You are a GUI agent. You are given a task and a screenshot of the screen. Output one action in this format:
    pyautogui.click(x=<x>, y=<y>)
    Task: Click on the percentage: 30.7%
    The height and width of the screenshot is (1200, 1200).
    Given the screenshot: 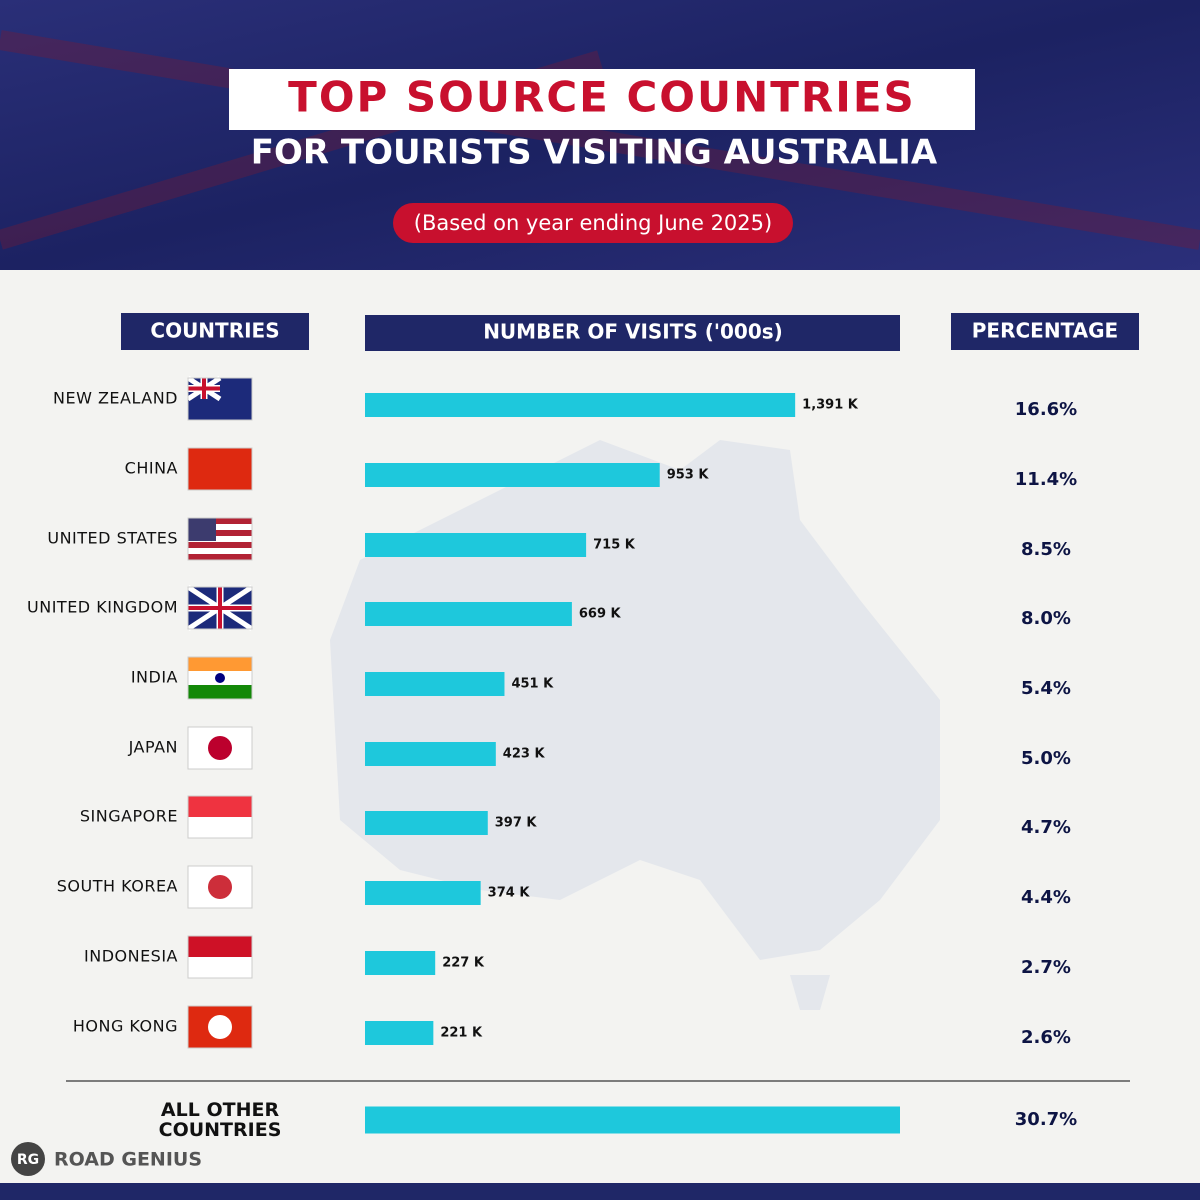 What is the action you would take?
    pyautogui.click(x=1046, y=1119)
    